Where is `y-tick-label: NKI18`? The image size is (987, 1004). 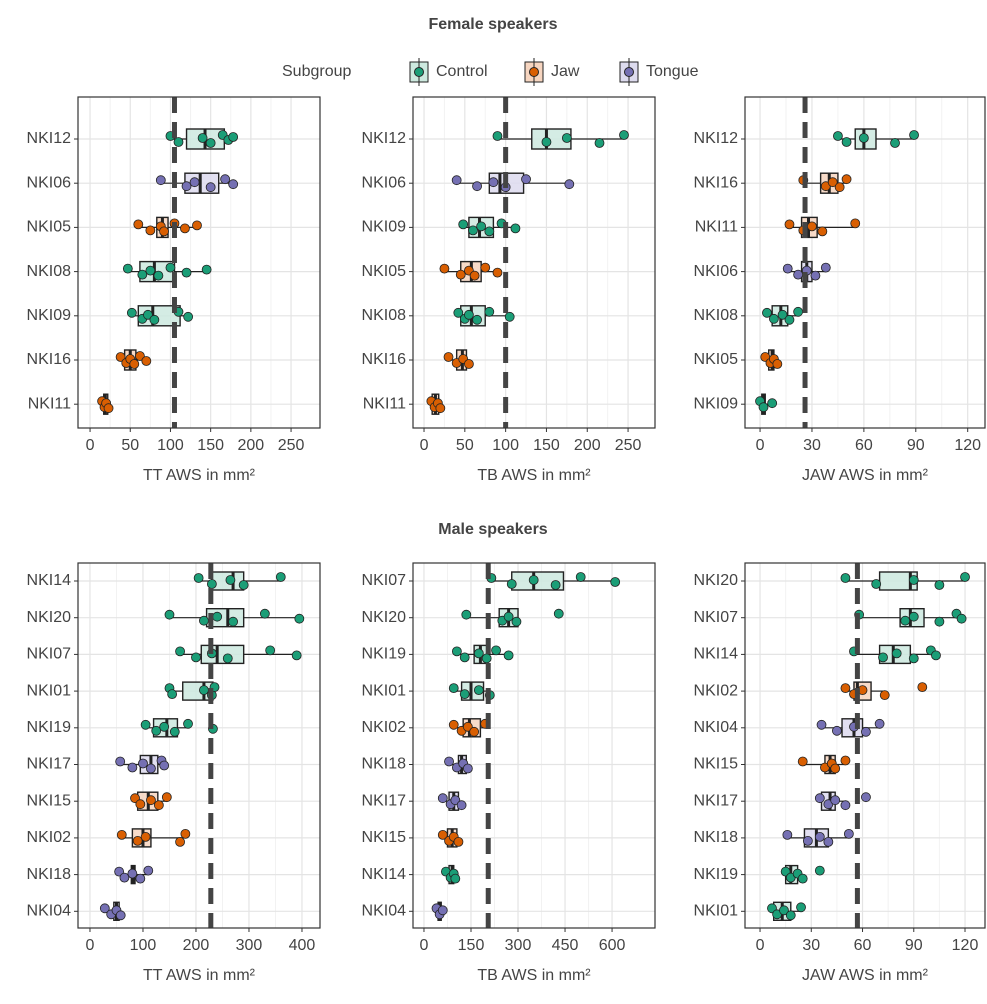
y-tick-label: NKI18 is located at coordinates (384, 764).